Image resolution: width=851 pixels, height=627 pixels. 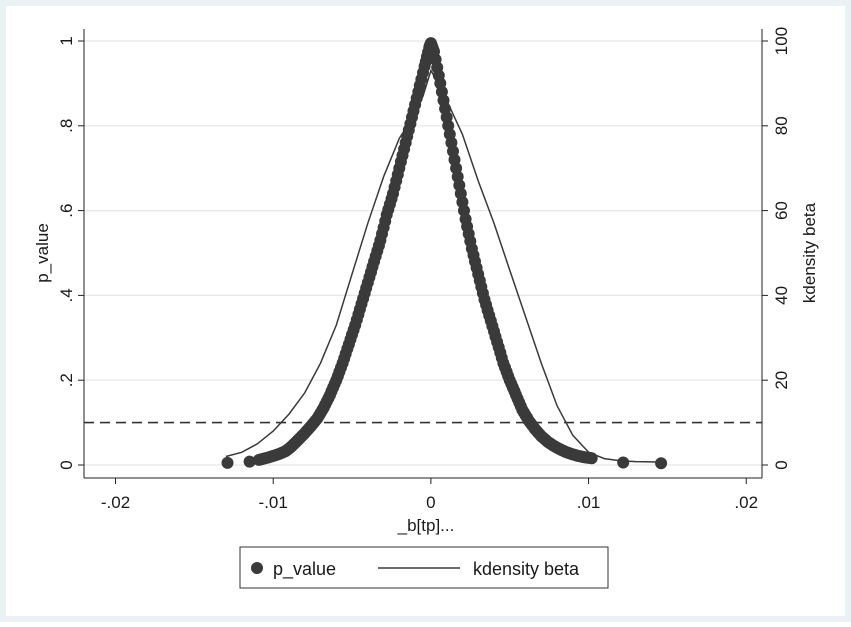 I want to click on y-axis-label-left: p_value, so click(x=42, y=253).